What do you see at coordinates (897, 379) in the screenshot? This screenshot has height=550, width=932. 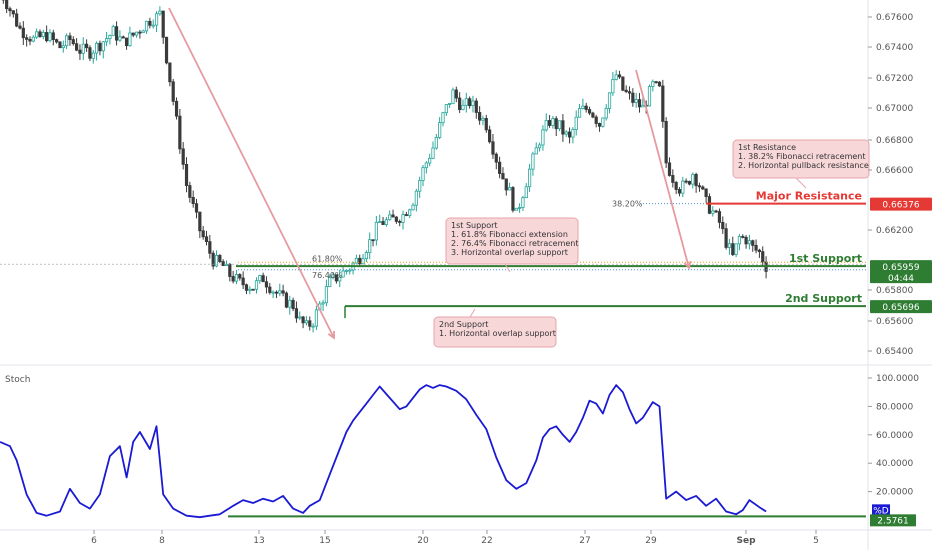 I see `stoch-tick-label: 100.0000` at bounding box center [897, 379].